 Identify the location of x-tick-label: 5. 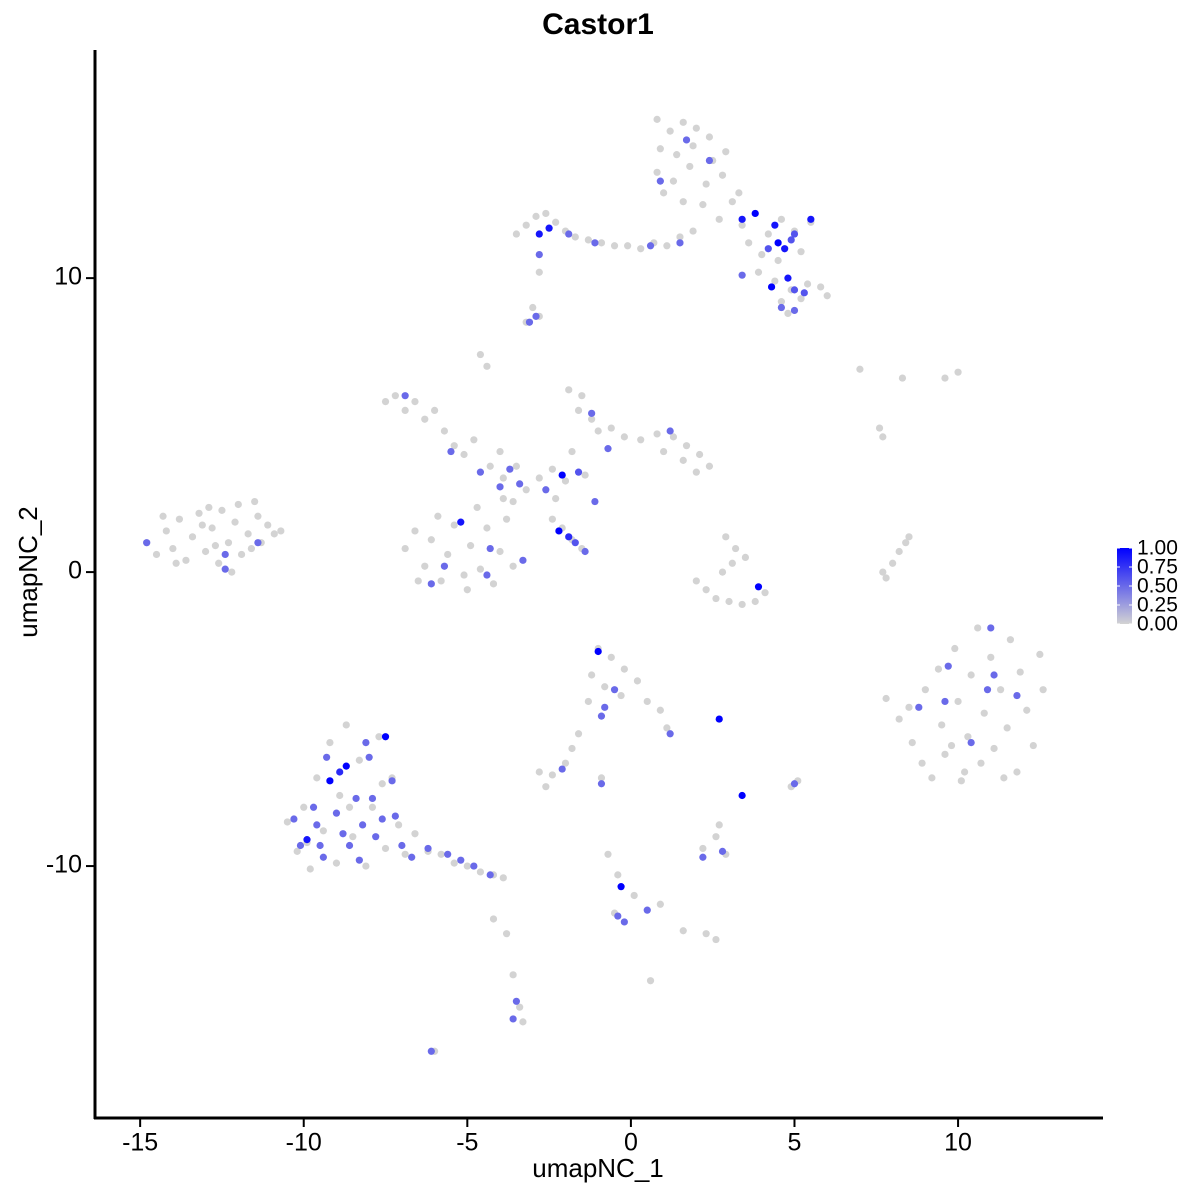
(795, 1143).